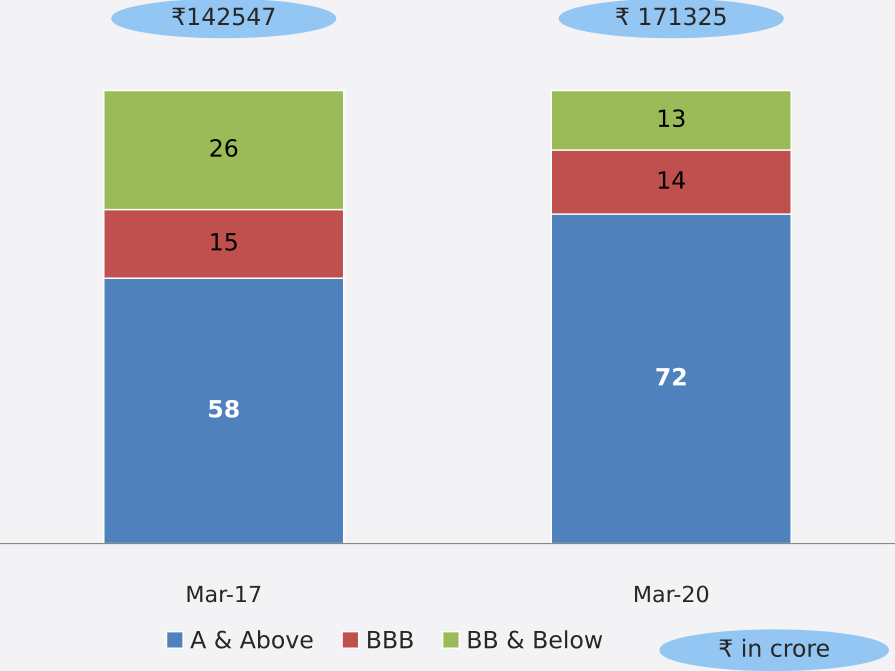  I want to click on legend-label: BBB, so click(390, 639).